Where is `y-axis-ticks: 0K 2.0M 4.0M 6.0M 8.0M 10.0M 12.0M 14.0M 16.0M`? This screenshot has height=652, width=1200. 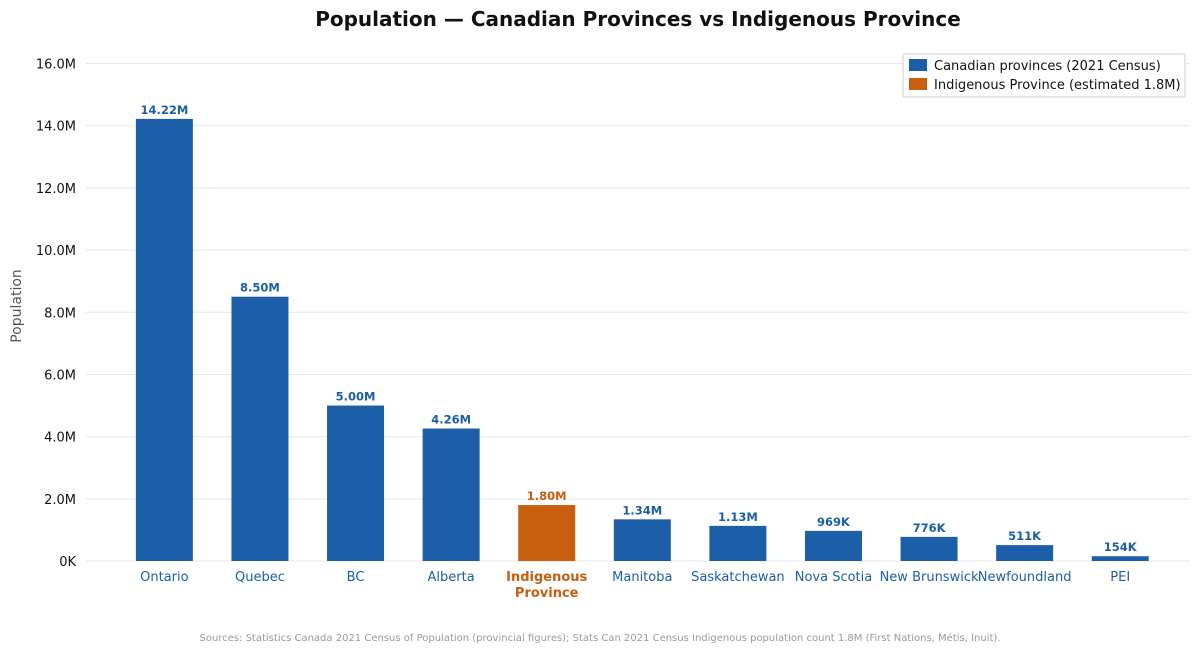 y-axis-ticks: 0K 2.0M 4.0M 6.0M 8.0M 10.0M 12.0M 14.0M 16.0M is located at coordinates (56, 314).